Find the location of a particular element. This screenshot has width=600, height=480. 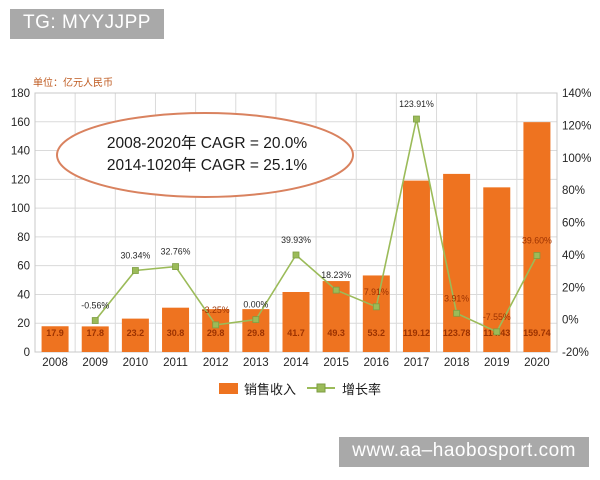

right-axis-tick: 60% is located at coordinates (573, 224).